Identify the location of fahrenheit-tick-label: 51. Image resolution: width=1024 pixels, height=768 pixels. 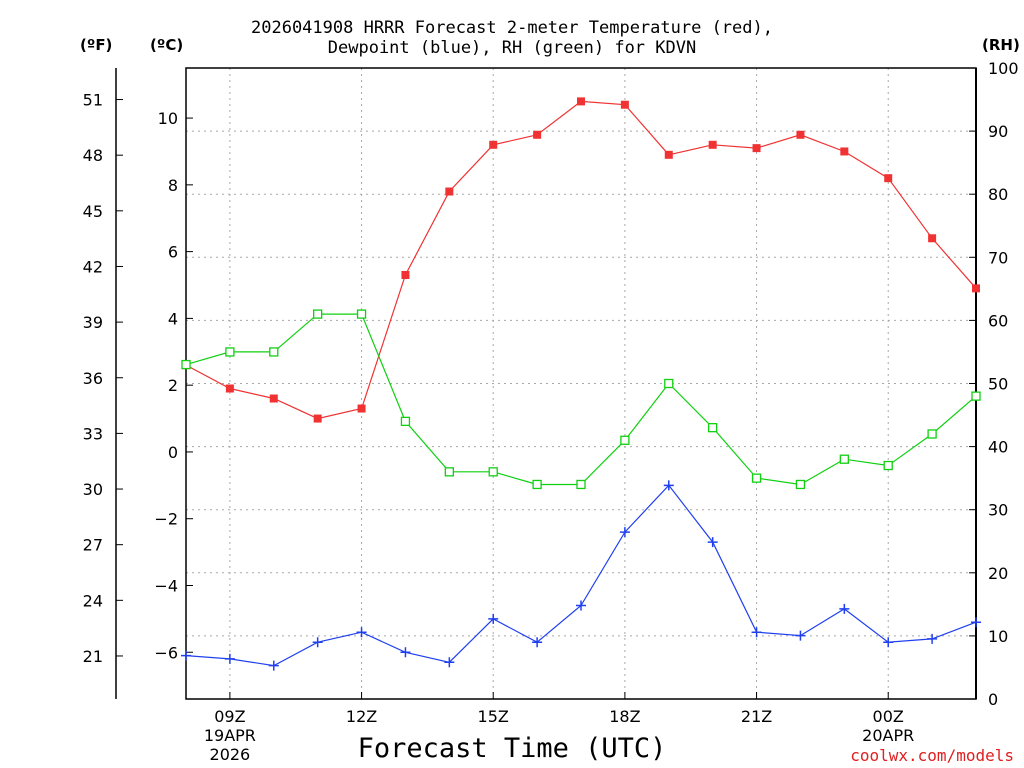
(93, 100).